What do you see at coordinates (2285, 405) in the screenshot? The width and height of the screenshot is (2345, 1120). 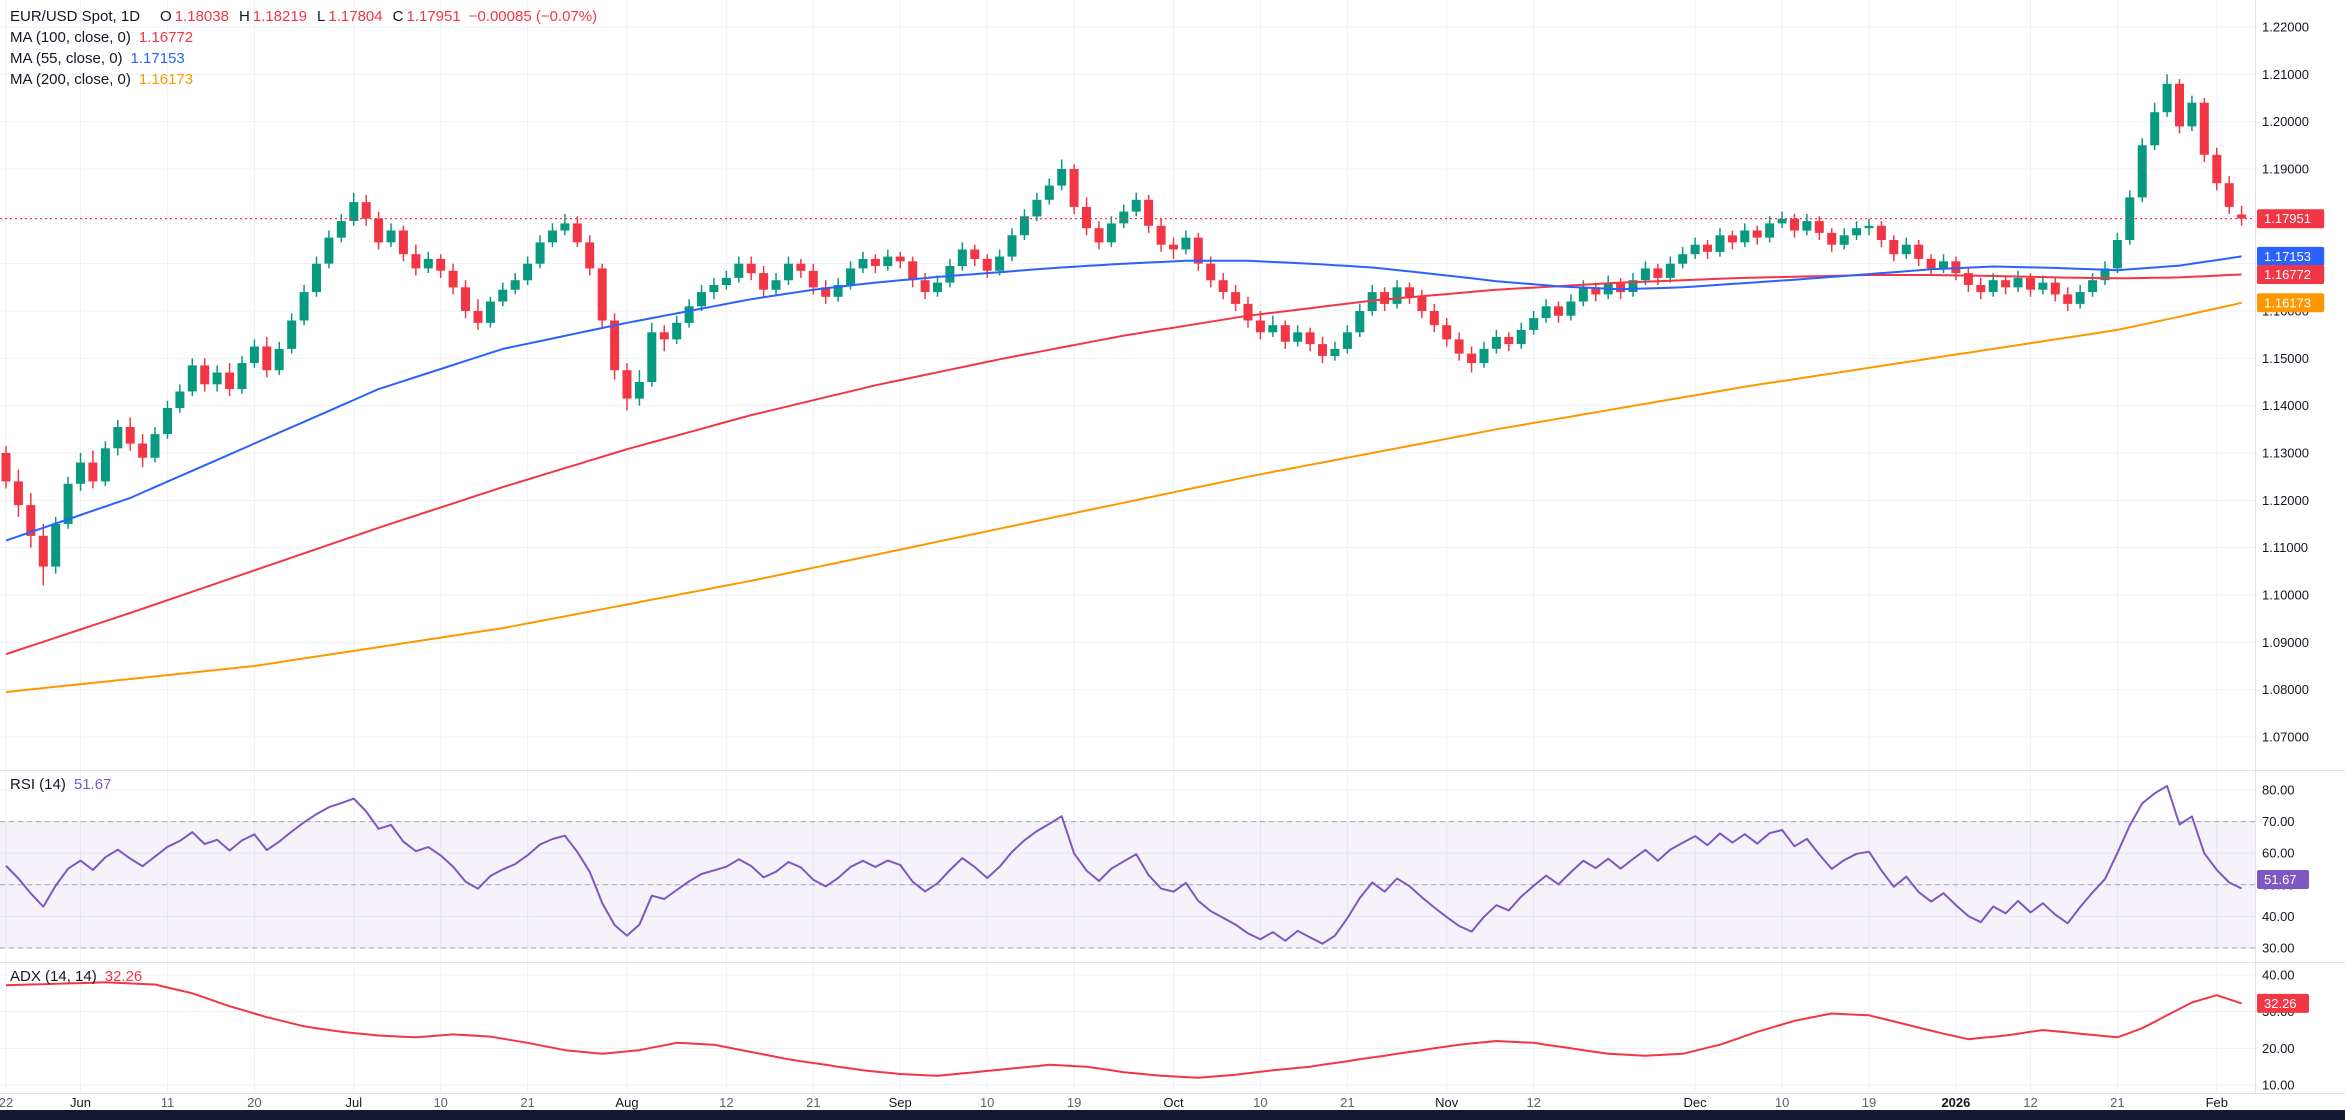 I see `svg-text: 1.14000` at bounding box center [2285, 405].